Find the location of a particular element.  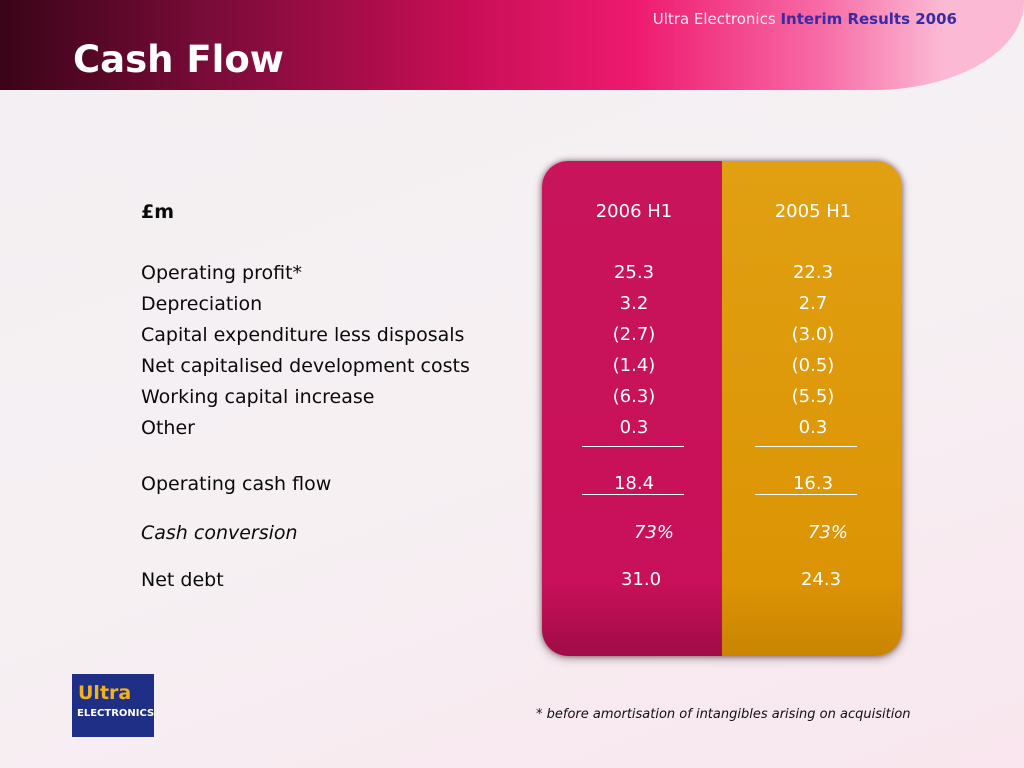

subtotal-rule-2005 is located at coordinates (806, 446).